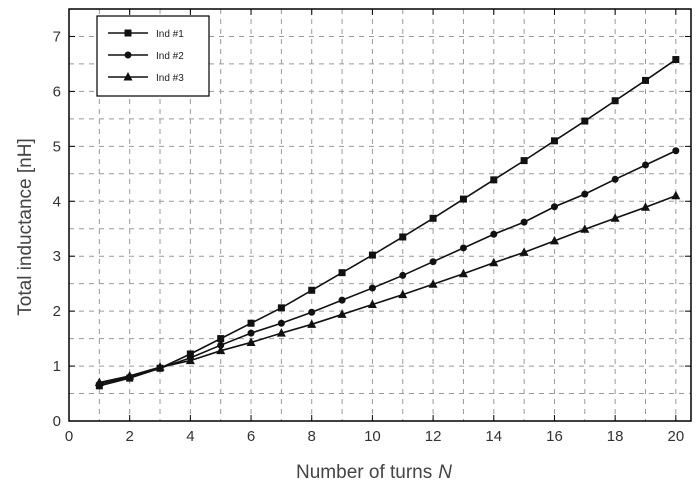 The image size is (698, 490). I want to click on x-tick-label: 6, so click(251, 436).